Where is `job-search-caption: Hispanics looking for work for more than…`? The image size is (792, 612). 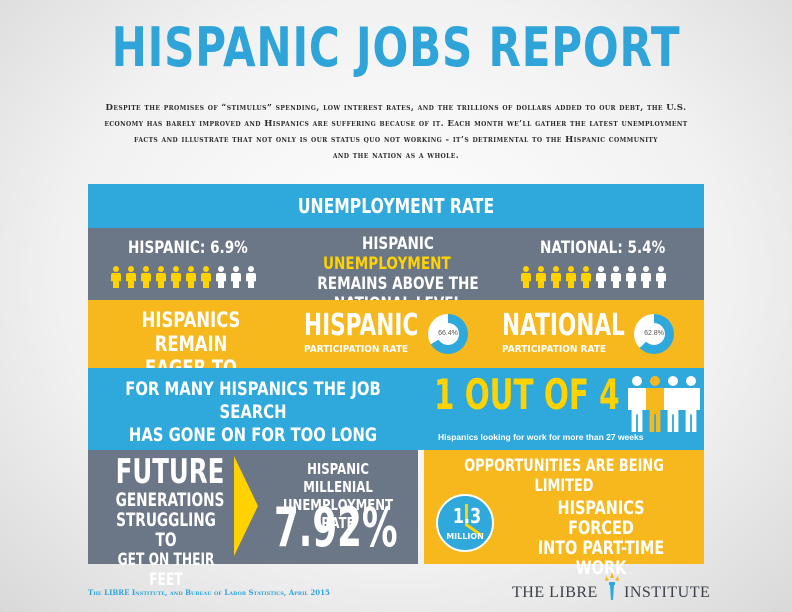 job-search-caption: Hispanics looking for work for more than… is located at coordinates (541, 437).